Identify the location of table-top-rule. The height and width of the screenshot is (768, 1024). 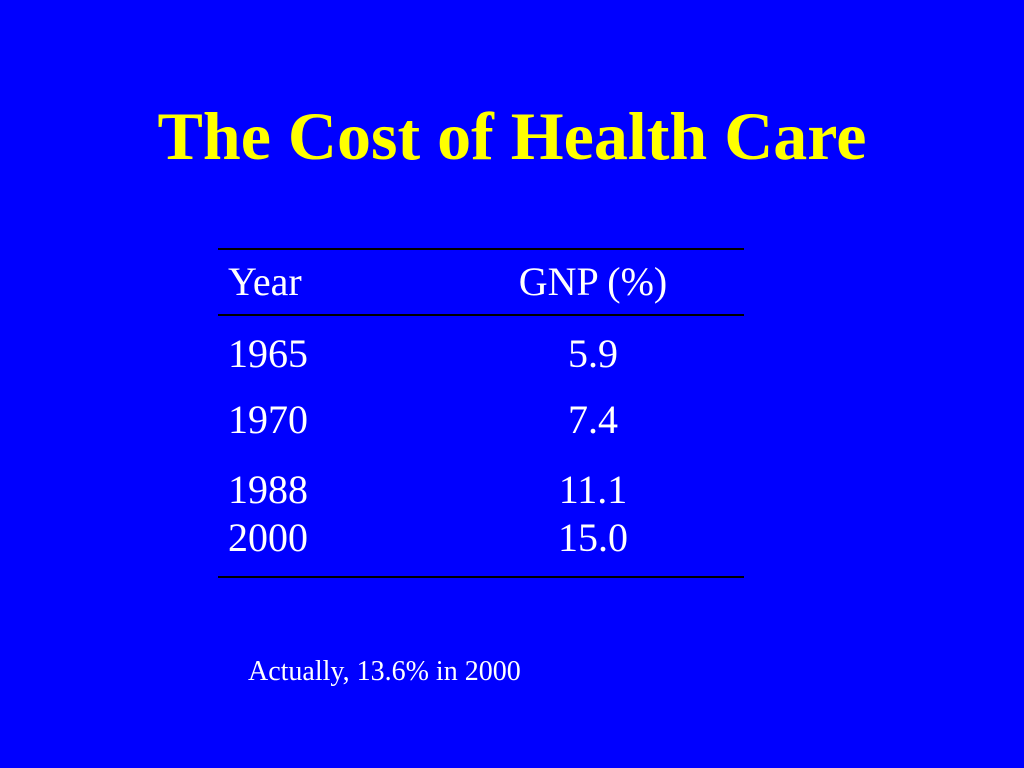
(481, 249).